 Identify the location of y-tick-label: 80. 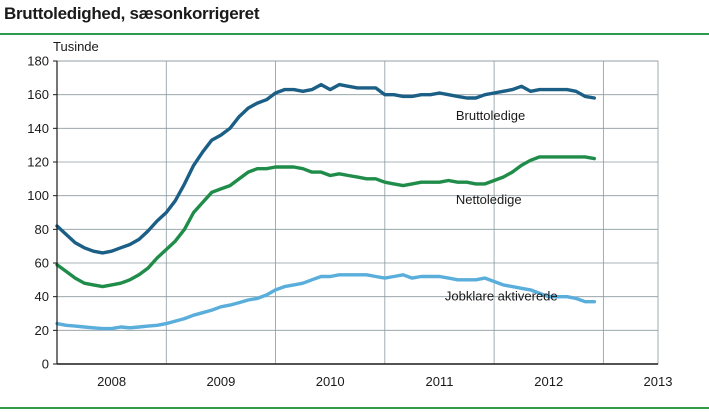
(42, 229).